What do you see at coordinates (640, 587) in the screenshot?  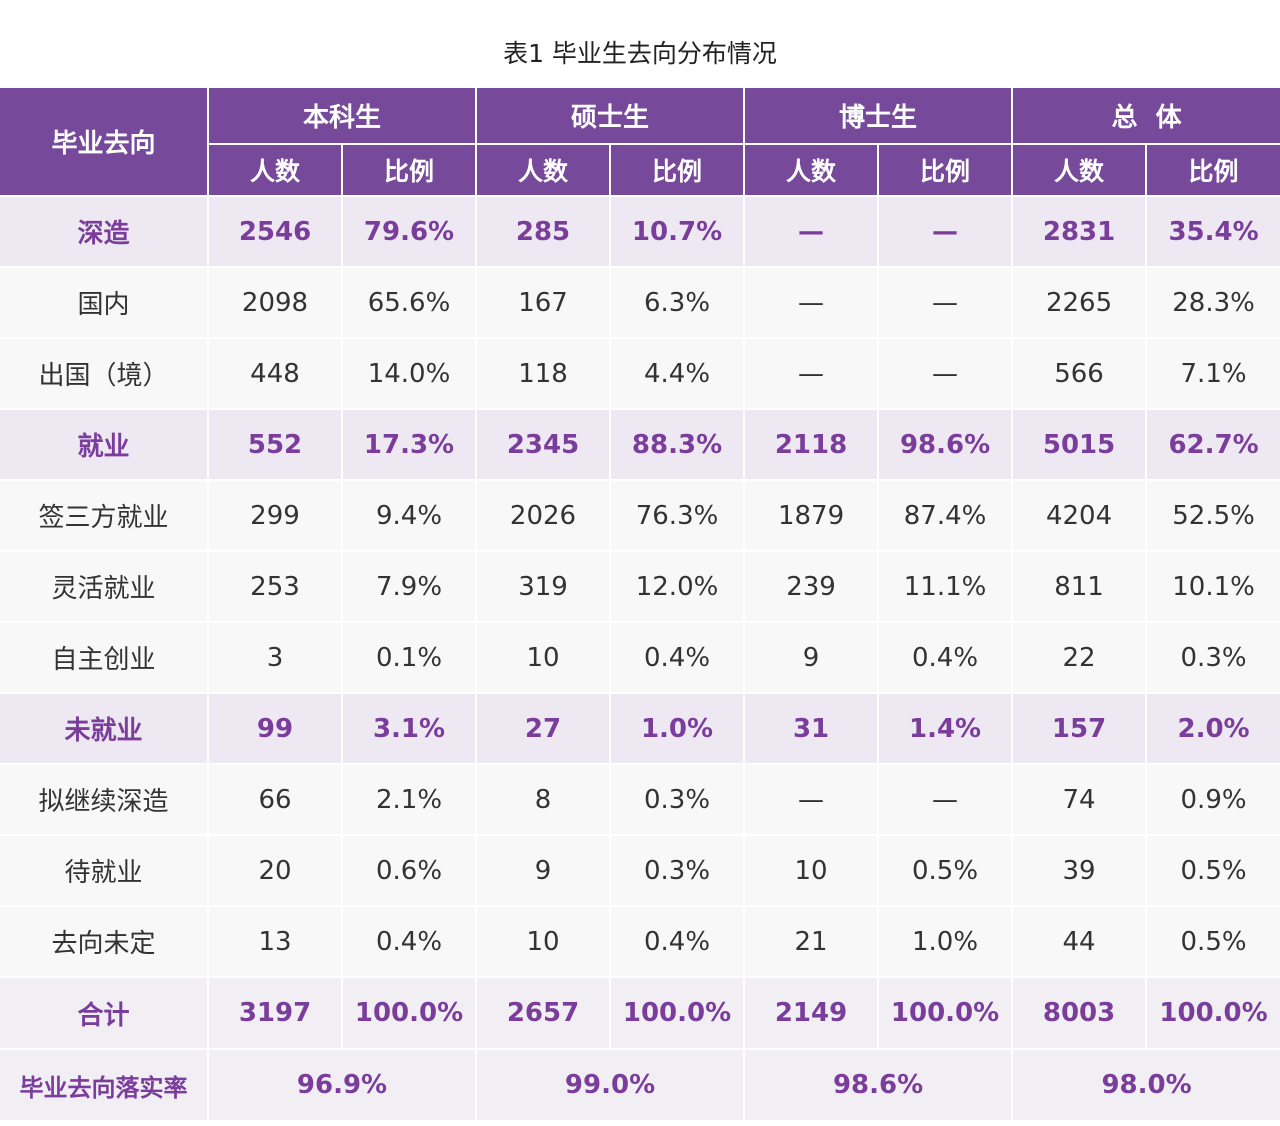 I see `table-row: 灵活就业 253 7.9% 319 12.0% 239 11.1% 811 10.1%` at bounding box center [640, 587].